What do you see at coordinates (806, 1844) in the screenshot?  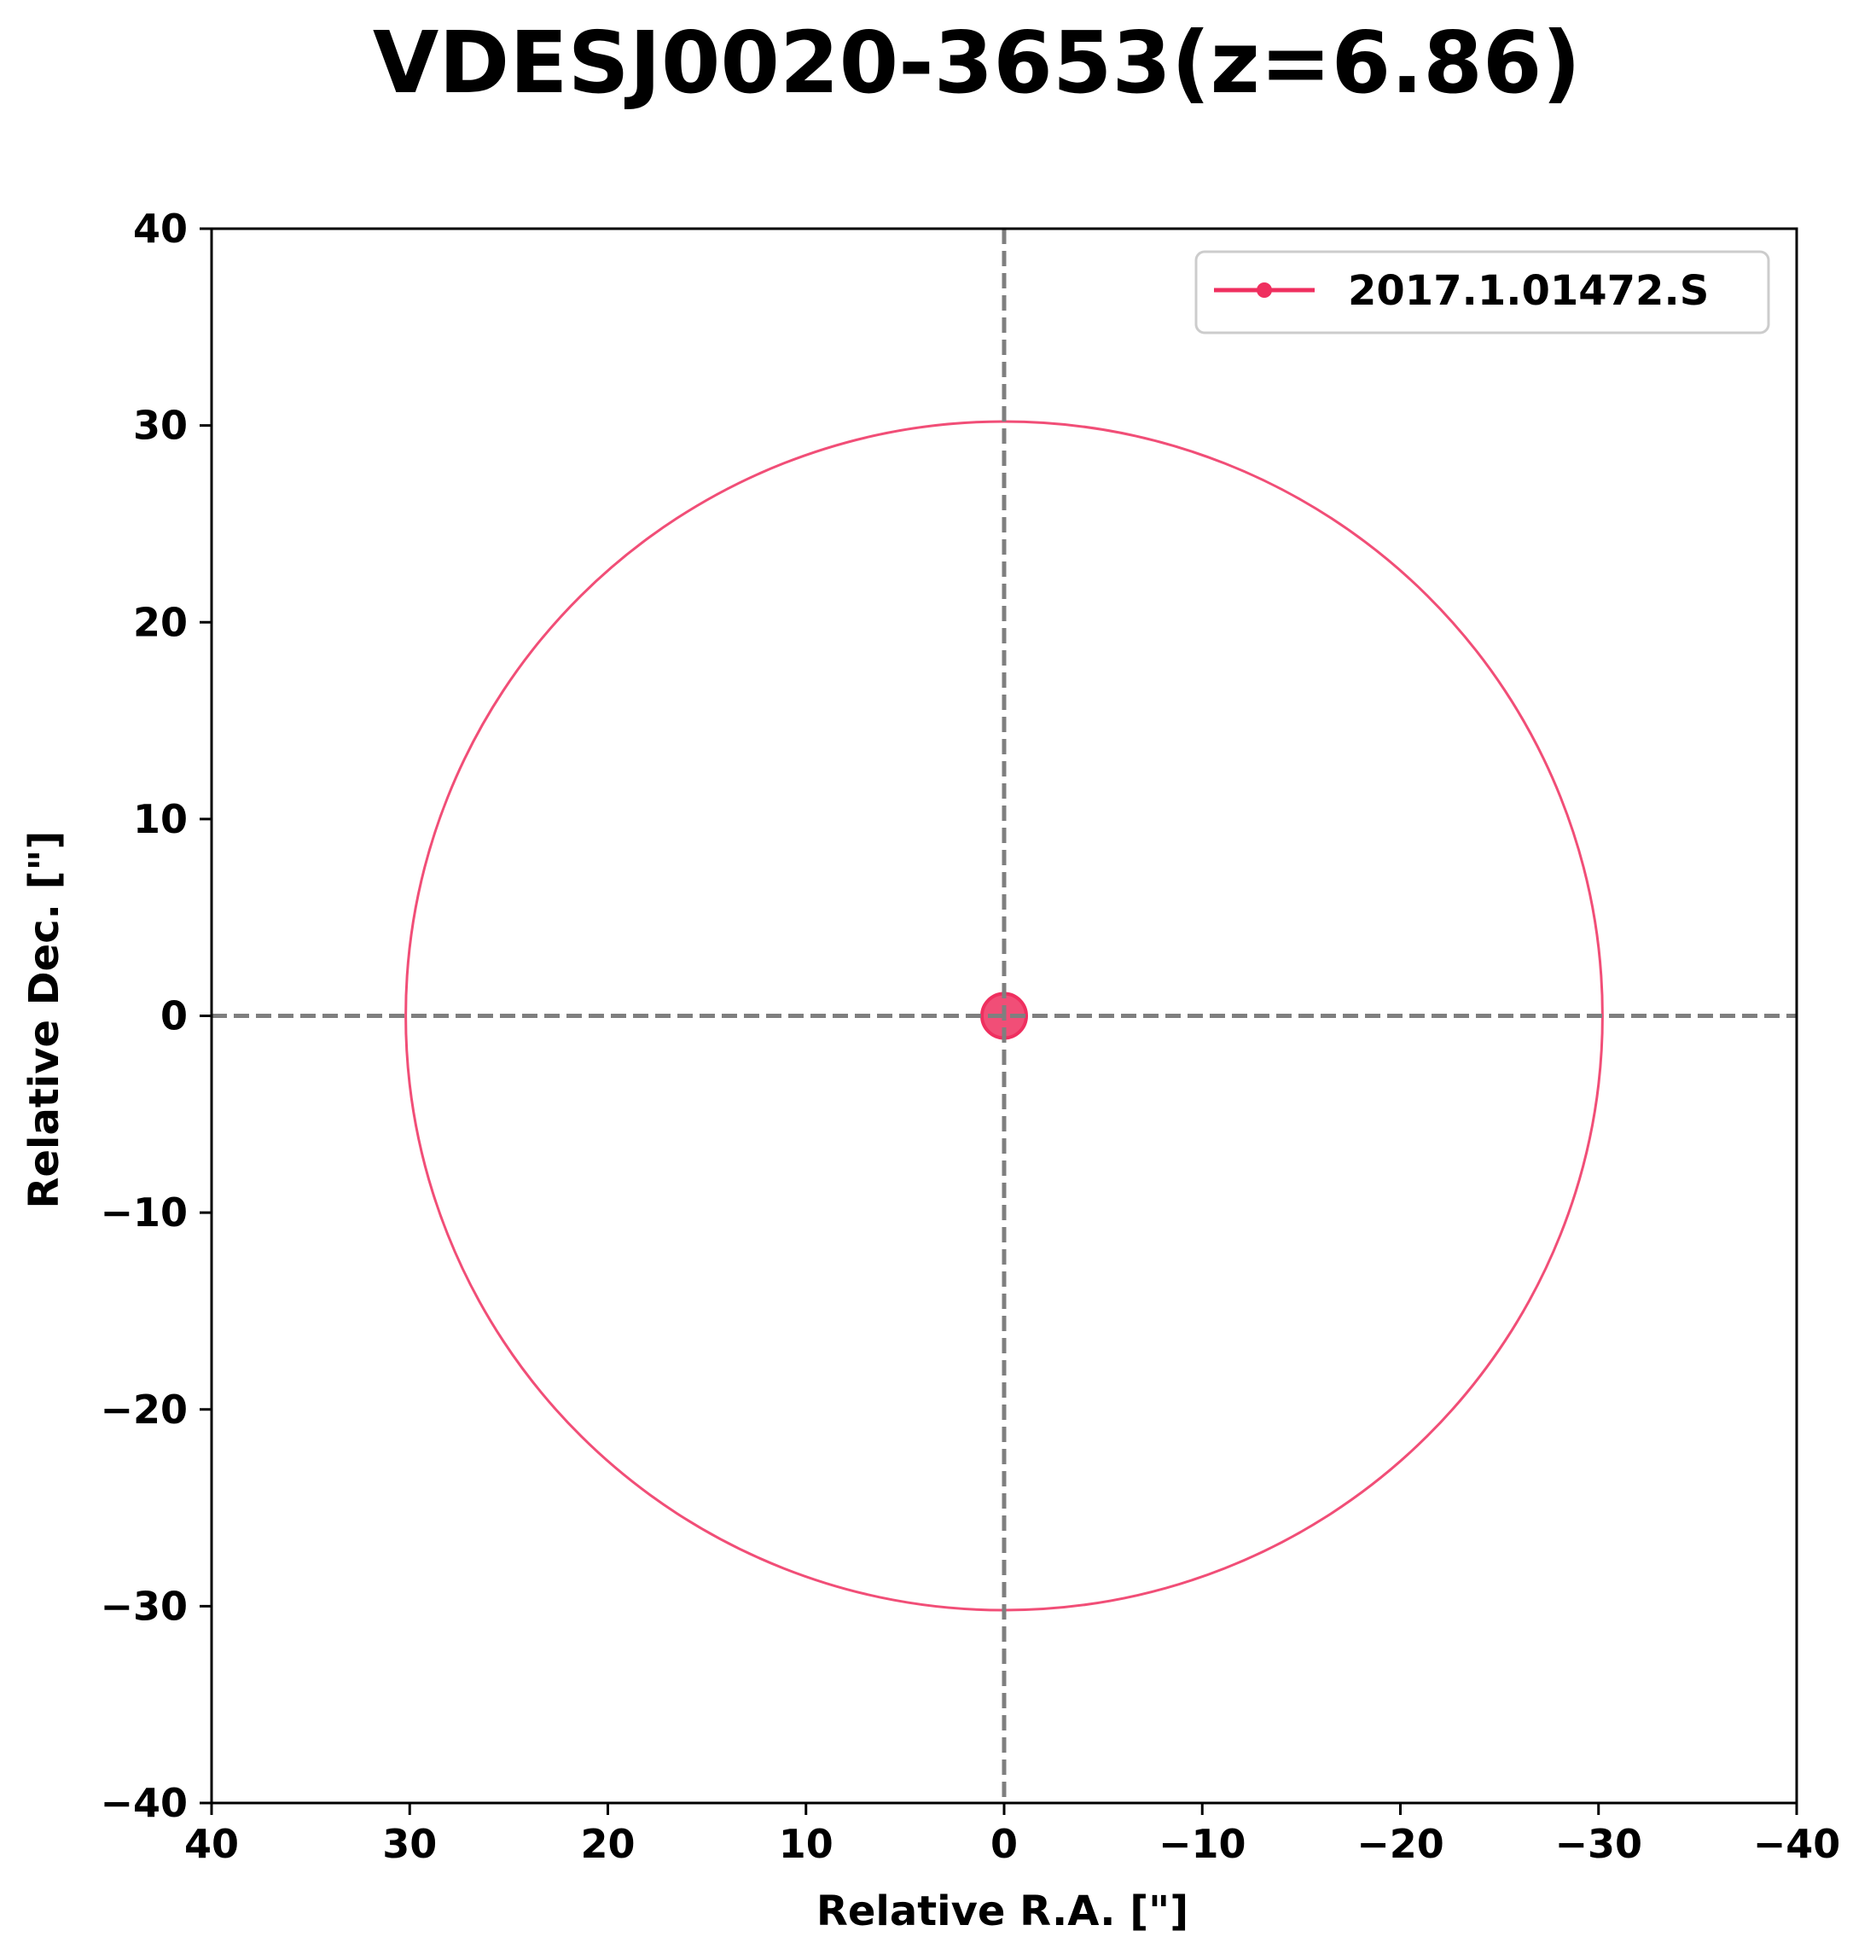 I see `x-tick-label: 10` at bounding box center [806, 1844].